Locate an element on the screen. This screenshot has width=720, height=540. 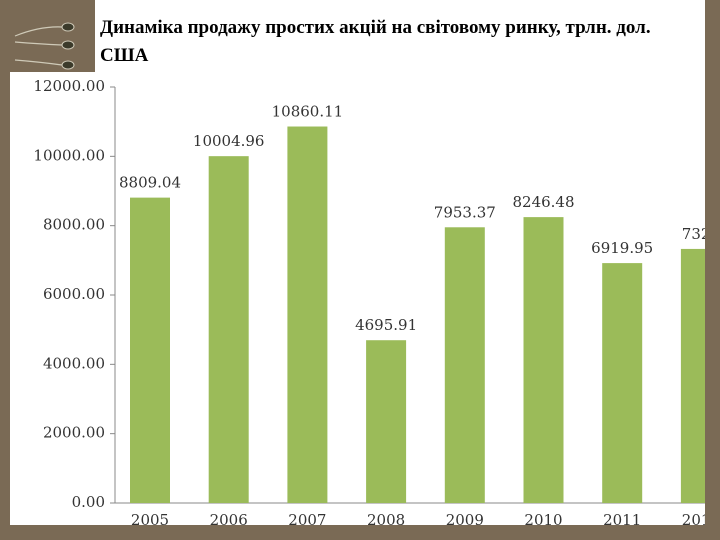
x-tick-label: 2010 is located at coordinates (543, 518).